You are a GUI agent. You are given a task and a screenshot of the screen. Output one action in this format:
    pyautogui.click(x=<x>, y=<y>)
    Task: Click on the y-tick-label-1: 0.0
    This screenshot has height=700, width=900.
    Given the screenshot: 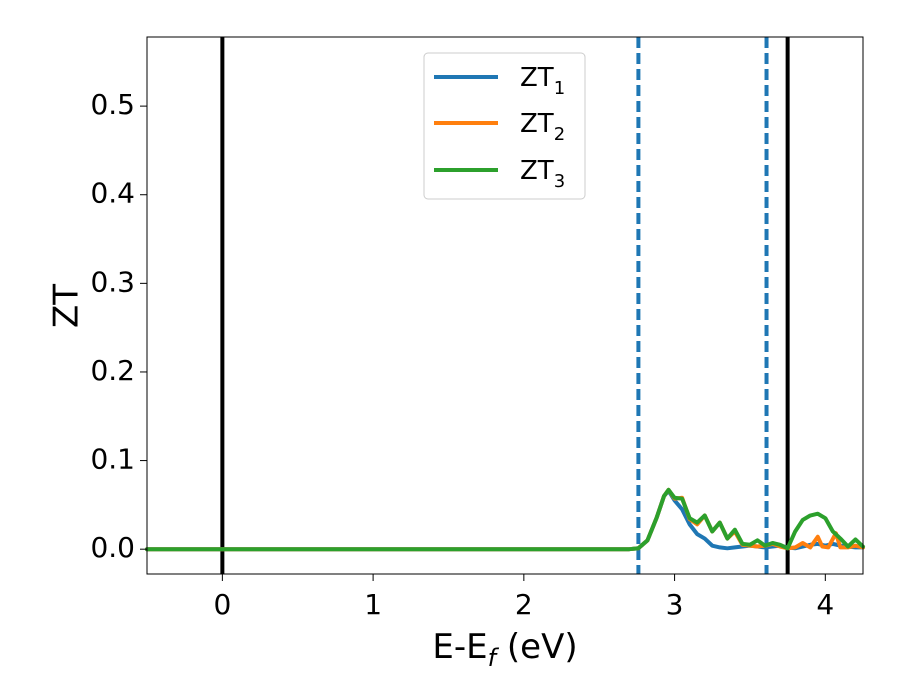 What is the action you would take?
    pyautogui.click(x=112, y=547)
    